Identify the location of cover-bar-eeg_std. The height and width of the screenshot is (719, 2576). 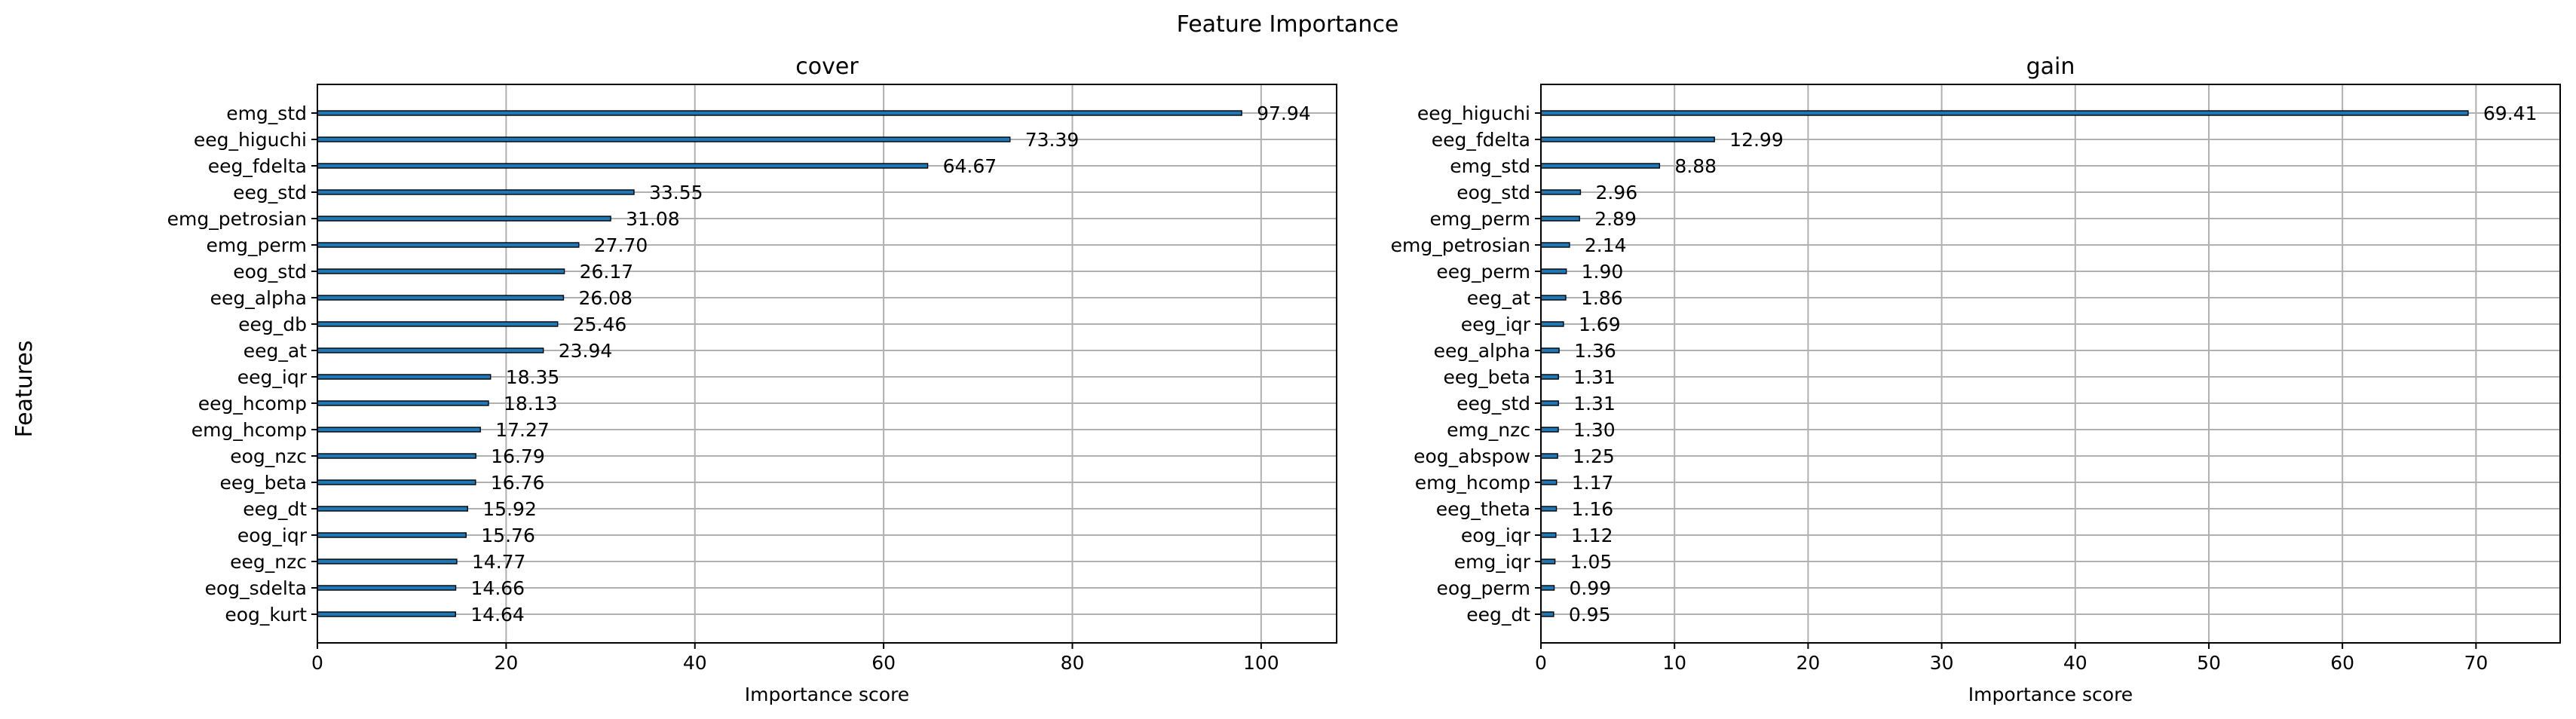
(476, 192).